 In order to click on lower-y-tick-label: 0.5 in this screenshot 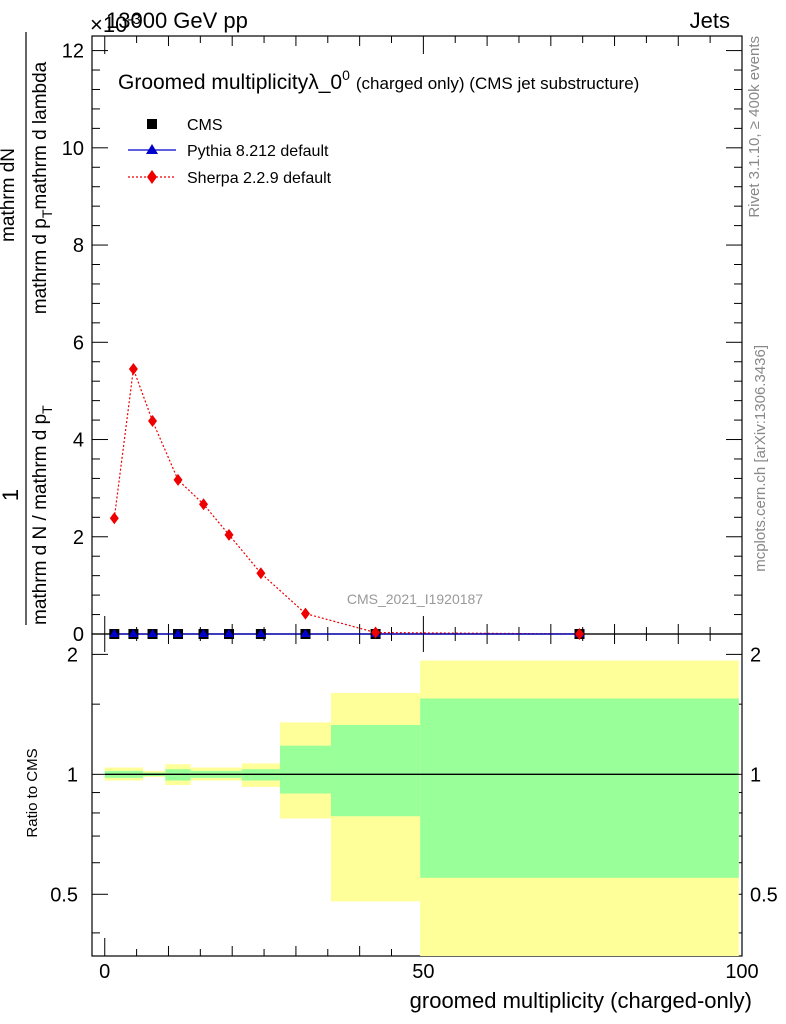, I will do `click(64, 895)`.